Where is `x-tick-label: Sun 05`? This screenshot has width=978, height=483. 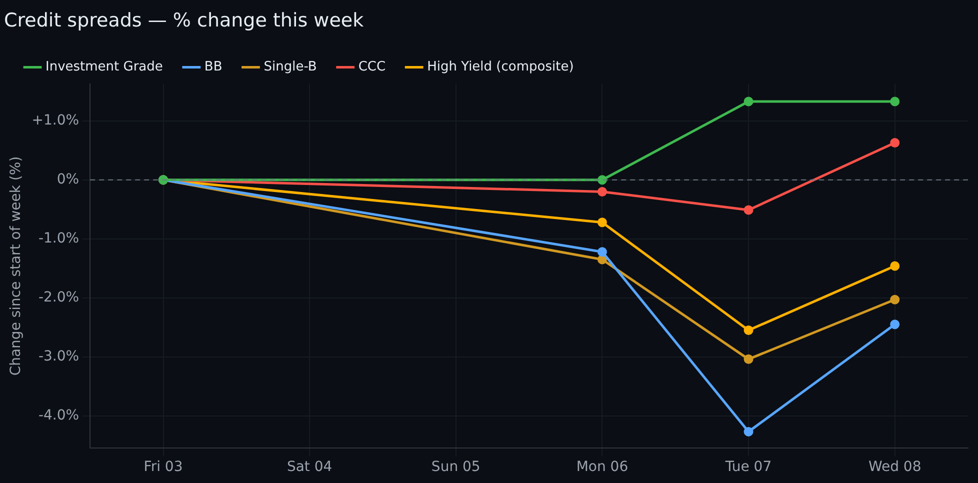
x-tick-label: Sun 05 is located at coordinates (455, 467).